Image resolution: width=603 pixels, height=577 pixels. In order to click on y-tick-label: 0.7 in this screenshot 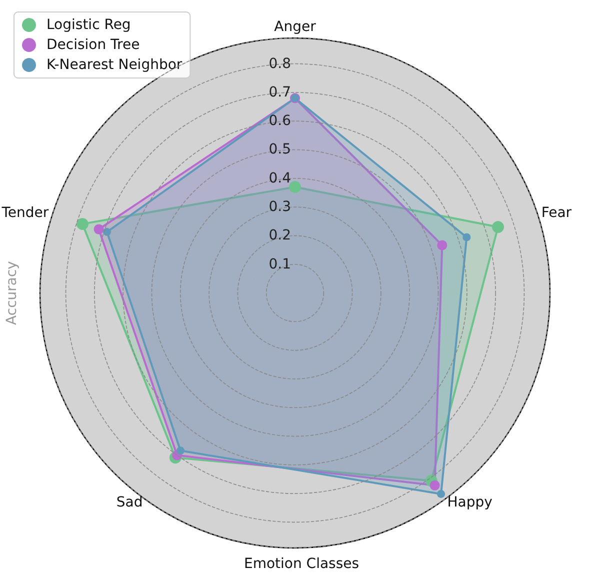, I will do `click(279, 92)`.